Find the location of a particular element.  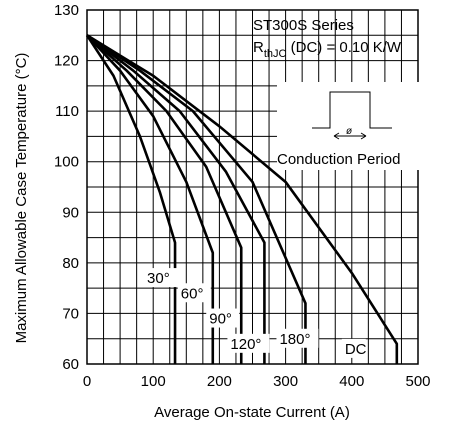

inset-period-arrow is located at coordinates (350, 136).